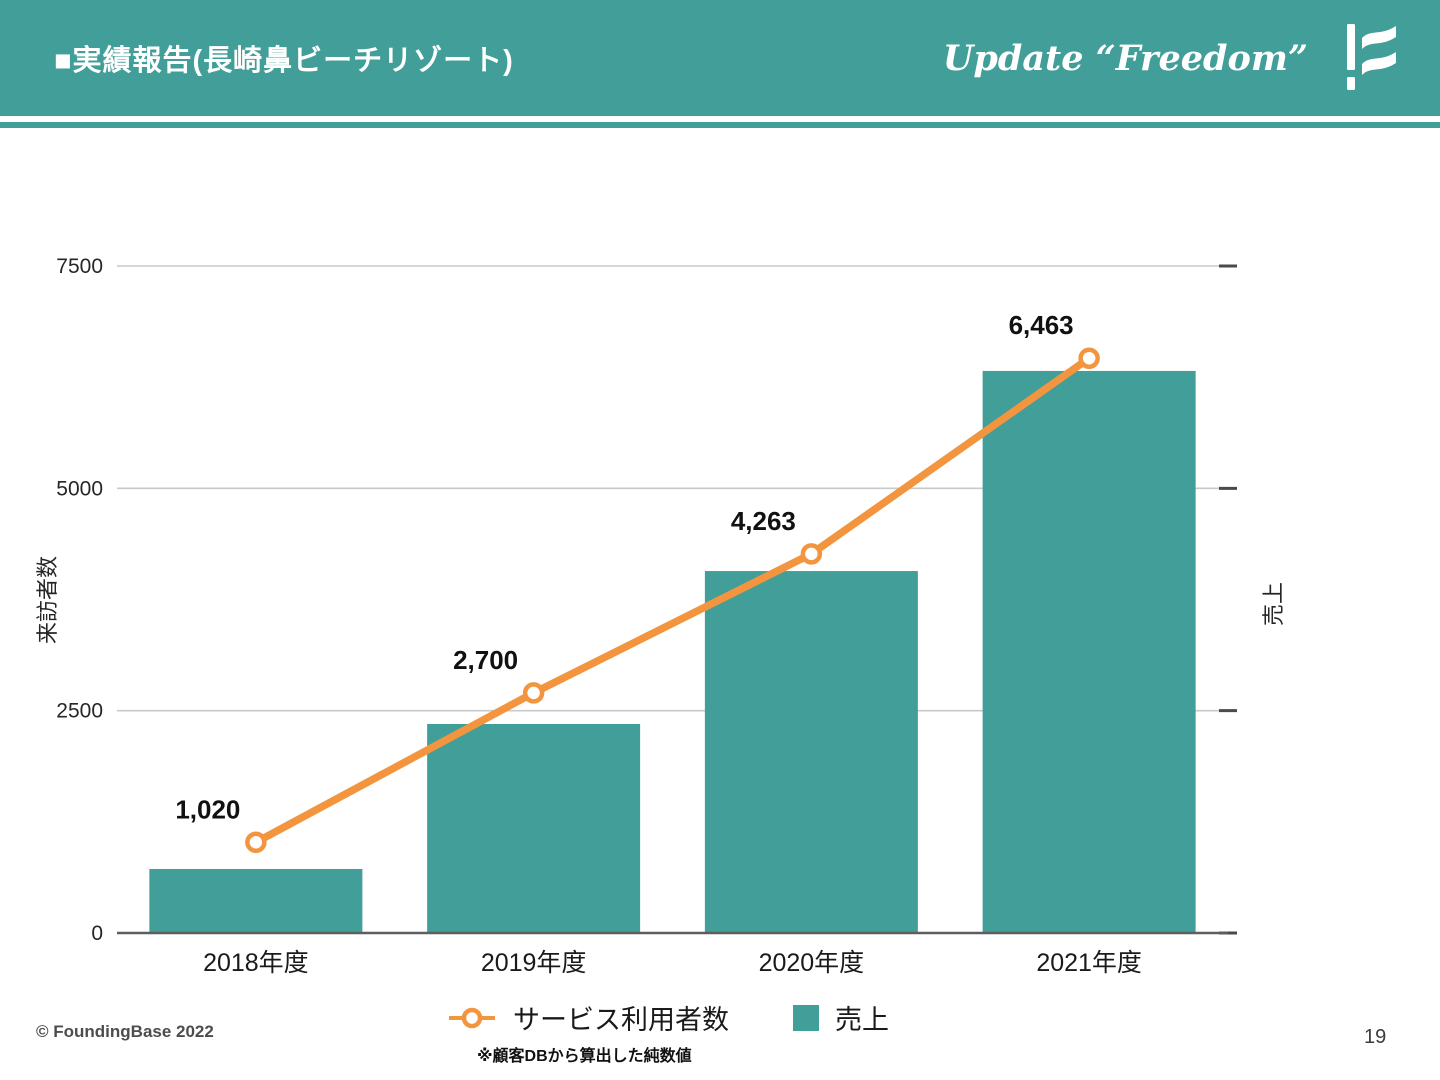 Image resolution: width=1440 pixels, height=1080 pixels. Describe the element at coordinates (584, 1056) in the screenshot. I see `legend-note: ※顧客DBから算出した純数値` at that location.